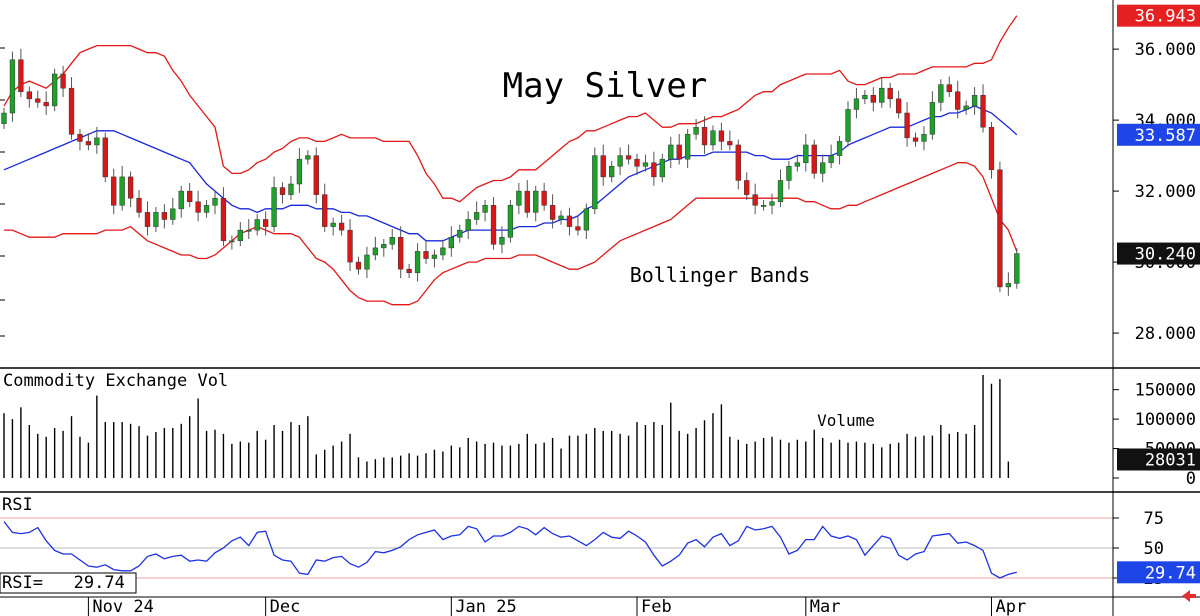  I want to click on scroll-arrow-icon, so click(1189, 596).